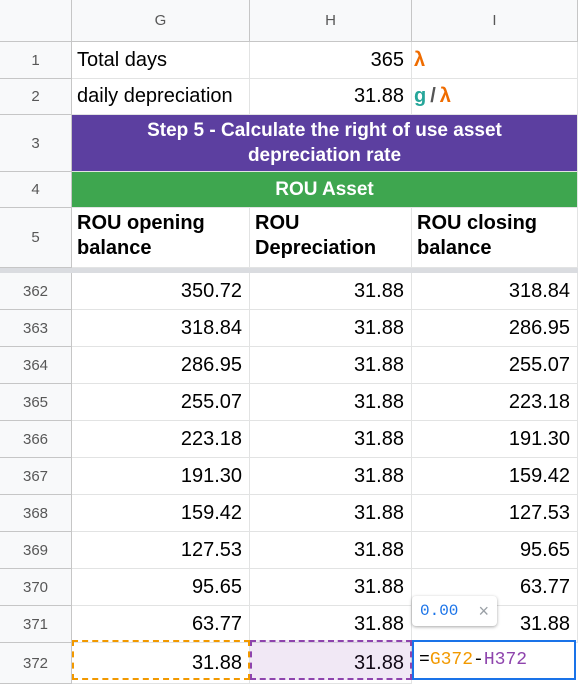 The height and width of the screenshot is (684, 578). What do you see at coordinates (161, 365) in the screenshot?
I see `cell-g364: 286.95` at bounding box center [161, 365].